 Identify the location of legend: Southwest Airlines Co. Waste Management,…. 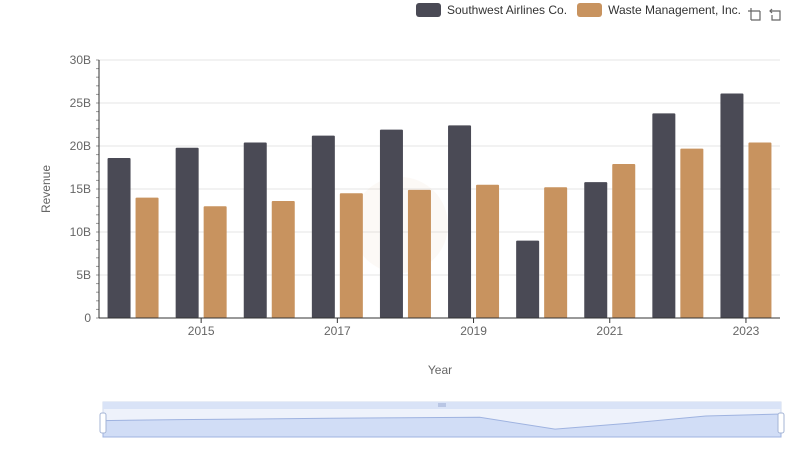
(578, 10).